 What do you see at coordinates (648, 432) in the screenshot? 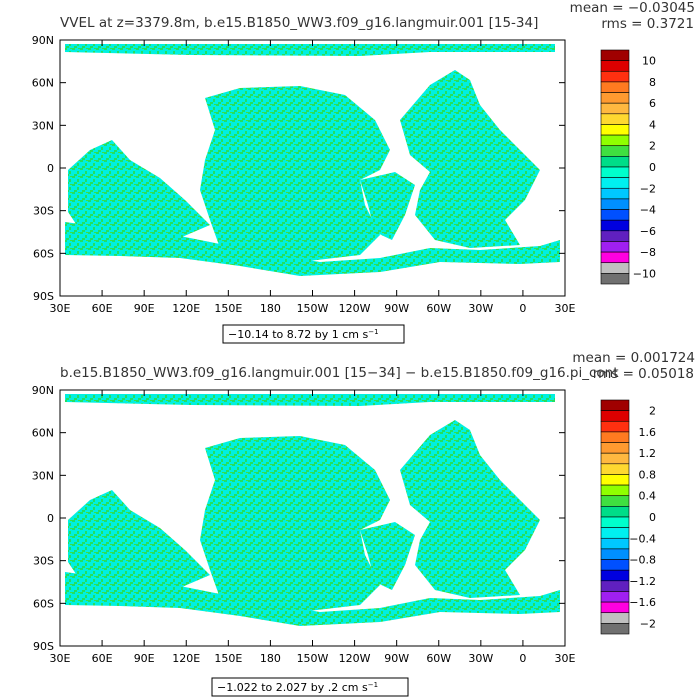
I see `colorbar-label: 1.6` at bounding box center [648, 432].